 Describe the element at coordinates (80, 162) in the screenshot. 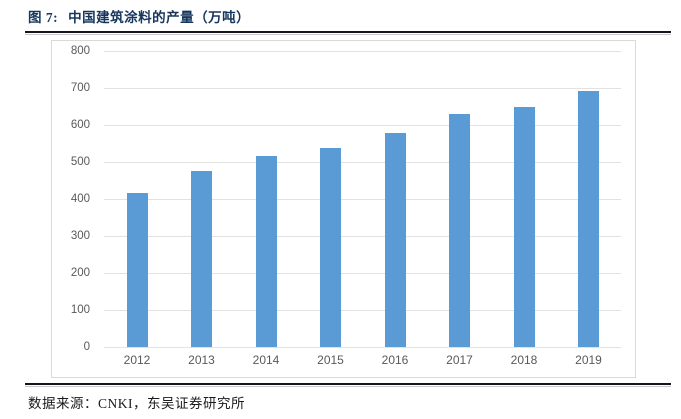

I see `y-tick-label-500: 500` at that location.